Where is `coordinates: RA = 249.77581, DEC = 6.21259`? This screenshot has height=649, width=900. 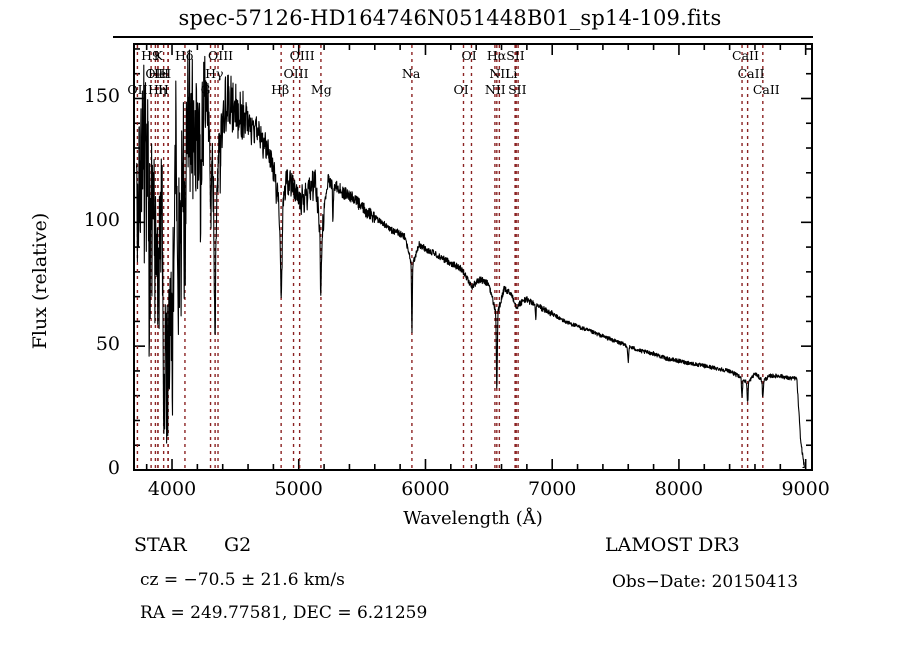
coordinates: RA = 249.77581, DEC = 6.21259 is located at coordinates (284, 613).